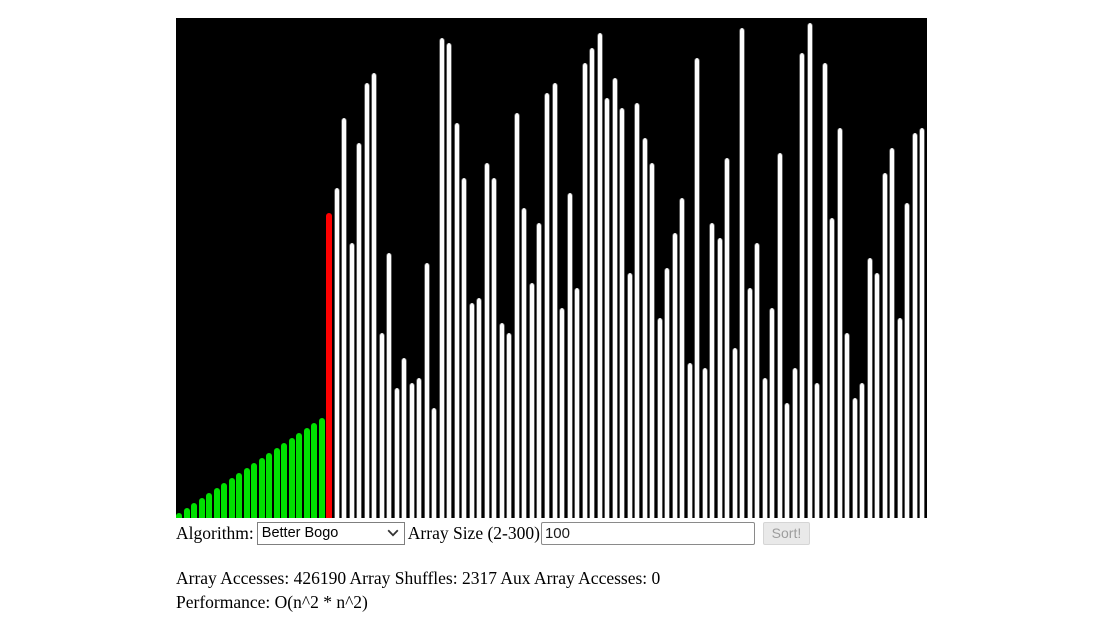 Image resolution: width=1109 pixels, height=624 pixels. Describe the element at coordinates (300, 533) in the screenshot. I see `algorithm-select-value: Better Bogo` at that location.